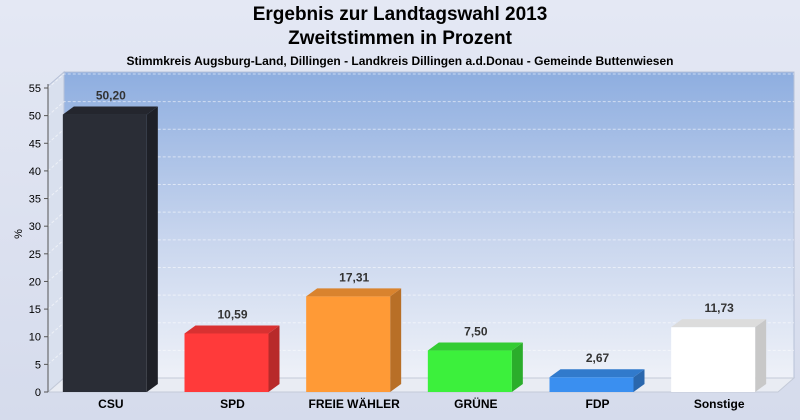 This screenshot has height=420, width=800. I want to click on bar-csu: 50,20, so click(110, 240).